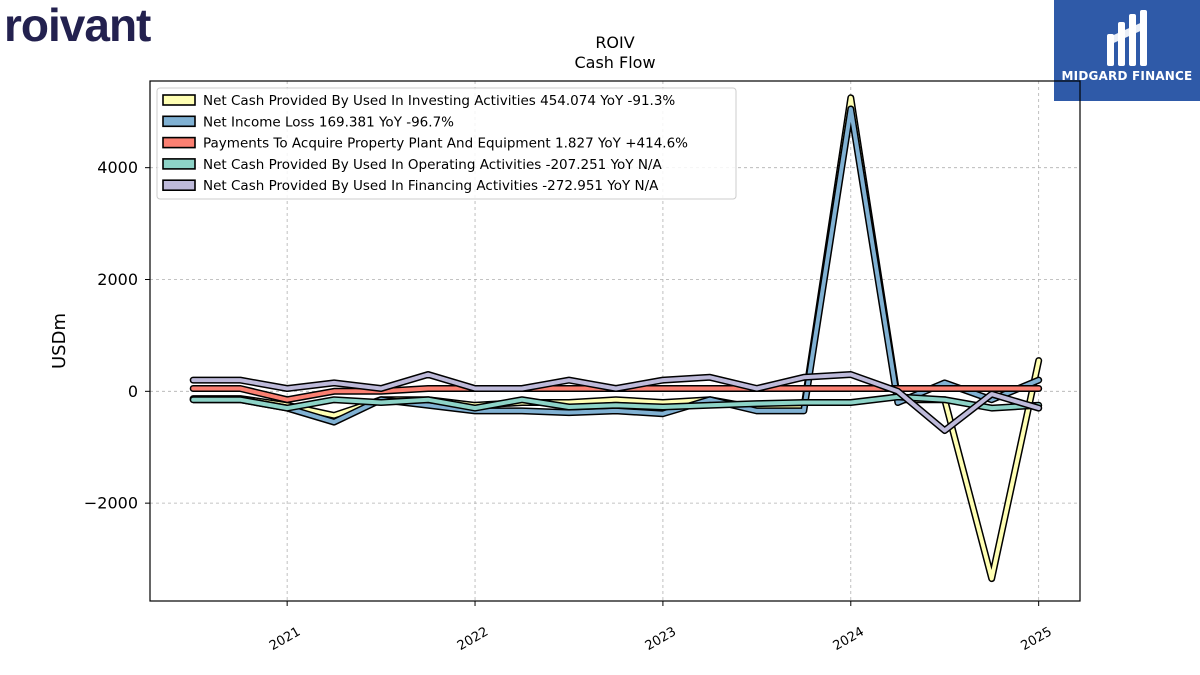 The height and width of the screenshot is (675, 1200). Describe the element at coordinates (614, 42) in the screenshot. I see `chart-title: ROIV` at that location.